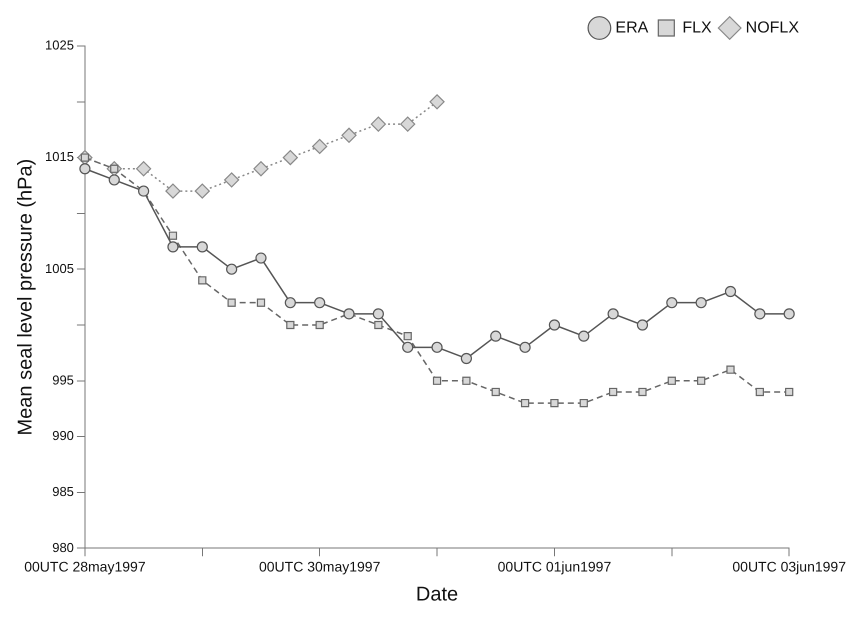  I want to click on legend-label: NOFLX, so click(773, 27).